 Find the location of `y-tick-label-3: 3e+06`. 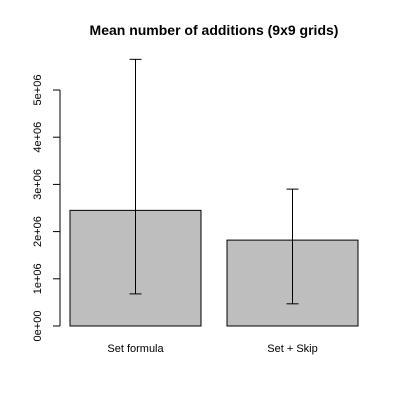

y-tick-label-3: 3e+06 is located at coordinates (38, 184).